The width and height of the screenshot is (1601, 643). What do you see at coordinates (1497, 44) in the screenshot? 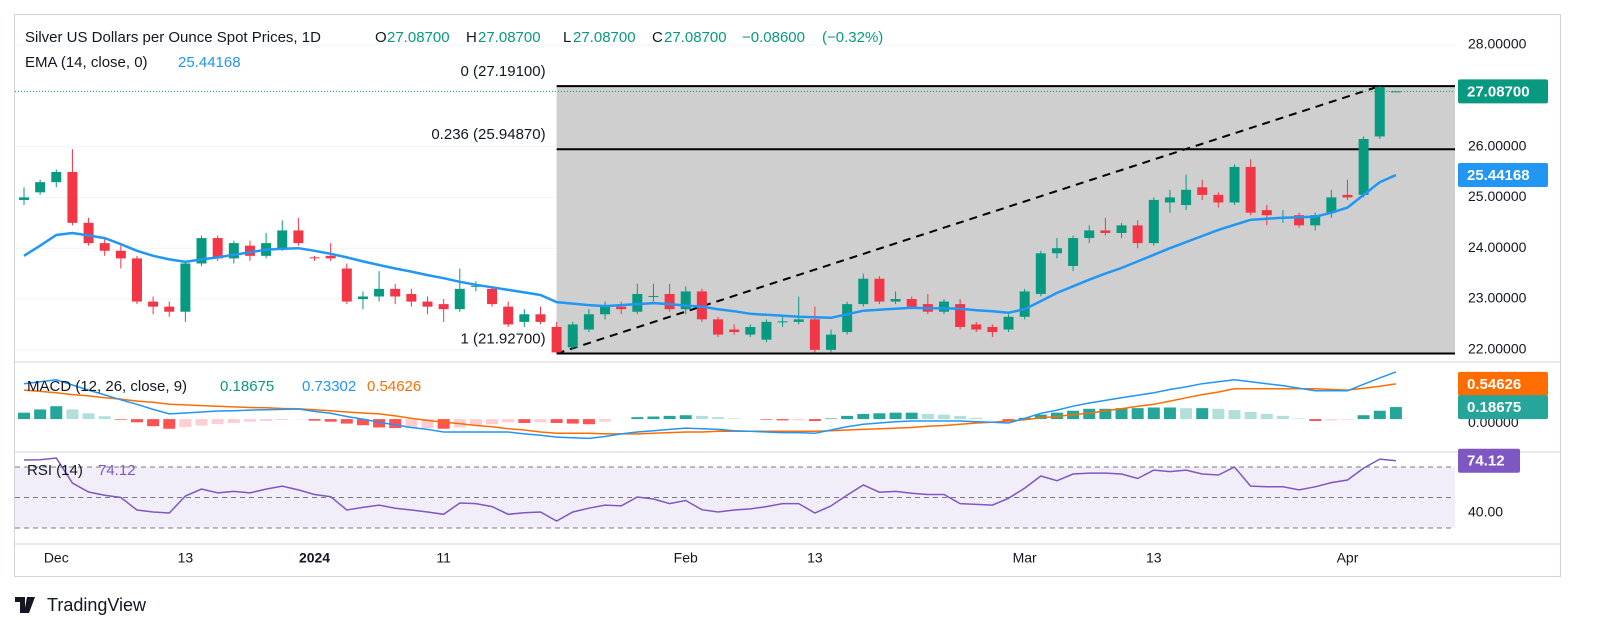
I see `y-tick-label: 28.00000` at bounding box center [1497, 44].